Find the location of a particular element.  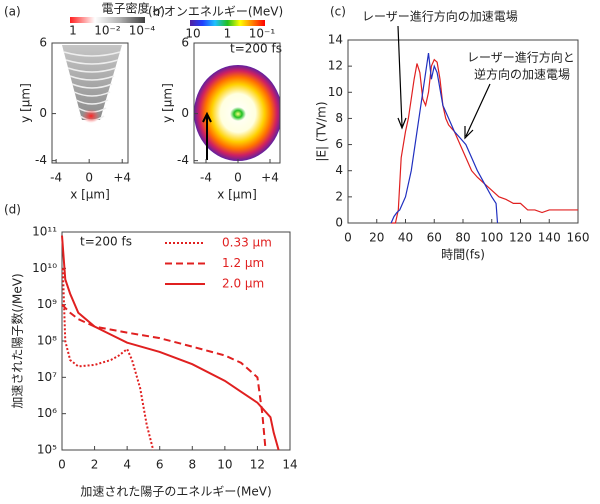

y-tick-label: 10¹¹ is located at coordinates (44, 232).